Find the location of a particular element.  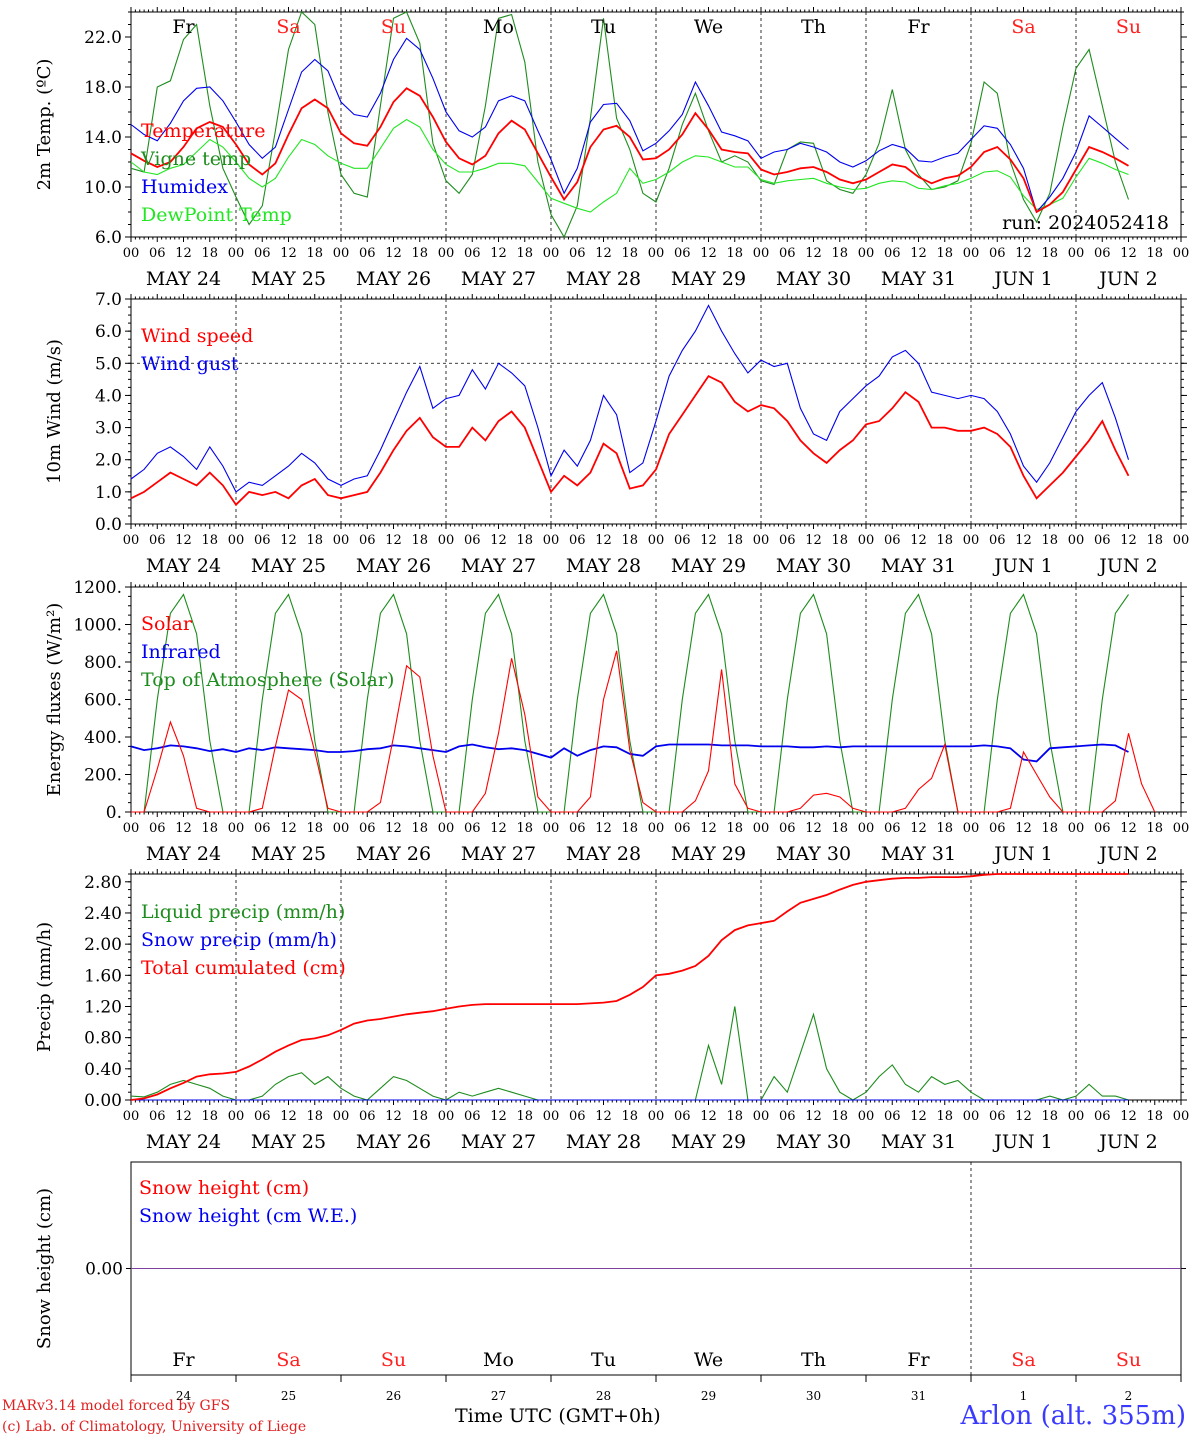

legend-humidex: Humidex is located at coordinates (184, 187).